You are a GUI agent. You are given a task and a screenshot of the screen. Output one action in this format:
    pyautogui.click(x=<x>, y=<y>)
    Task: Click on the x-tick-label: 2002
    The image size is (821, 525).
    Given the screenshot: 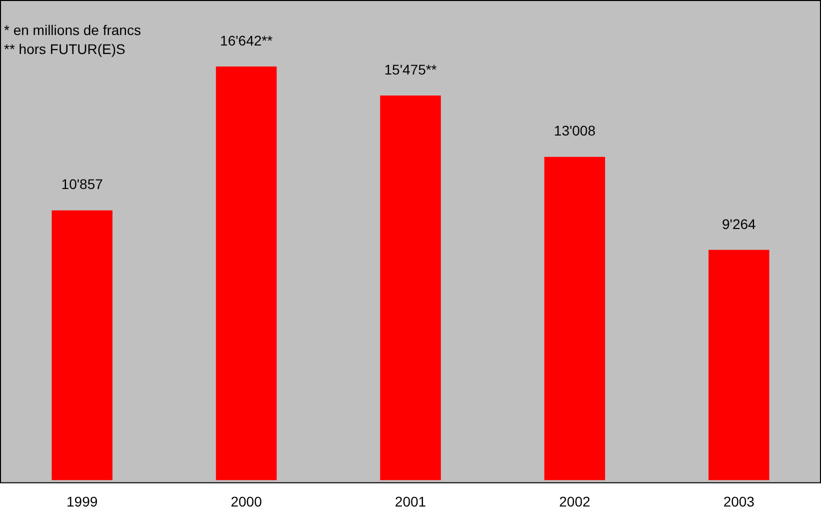 What is the action you would take?
    pyautogui.click(x=574, y=501)
    